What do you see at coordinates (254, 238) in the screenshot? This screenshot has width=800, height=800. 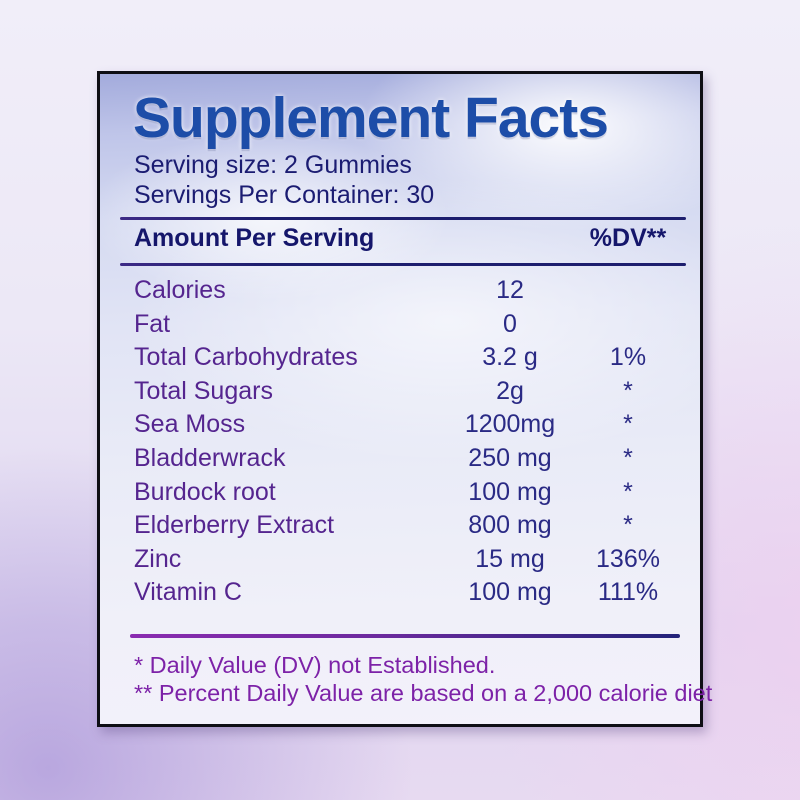 I see `amount-per-serving-header: Amount Per Serving` at bounding box center [254, 238].